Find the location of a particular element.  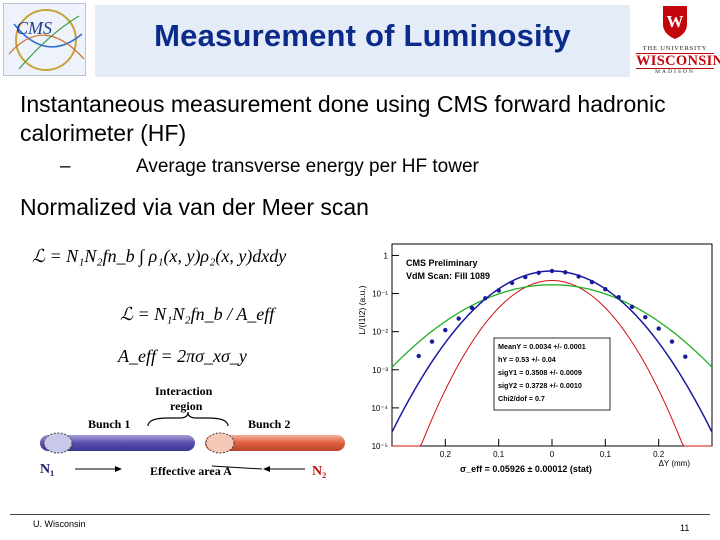

region-label: region is located at coordinates (186, 406).